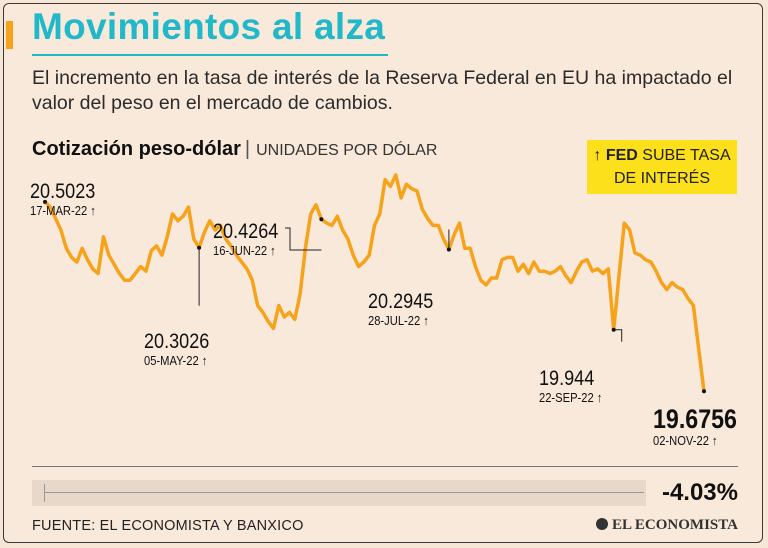 Image resolution: width=768 pixels, height=548 pixels. Describe the element at coordinates (675, 525) in the screenshot. I see `brand-name: EL ECONOMISTA` at that location.